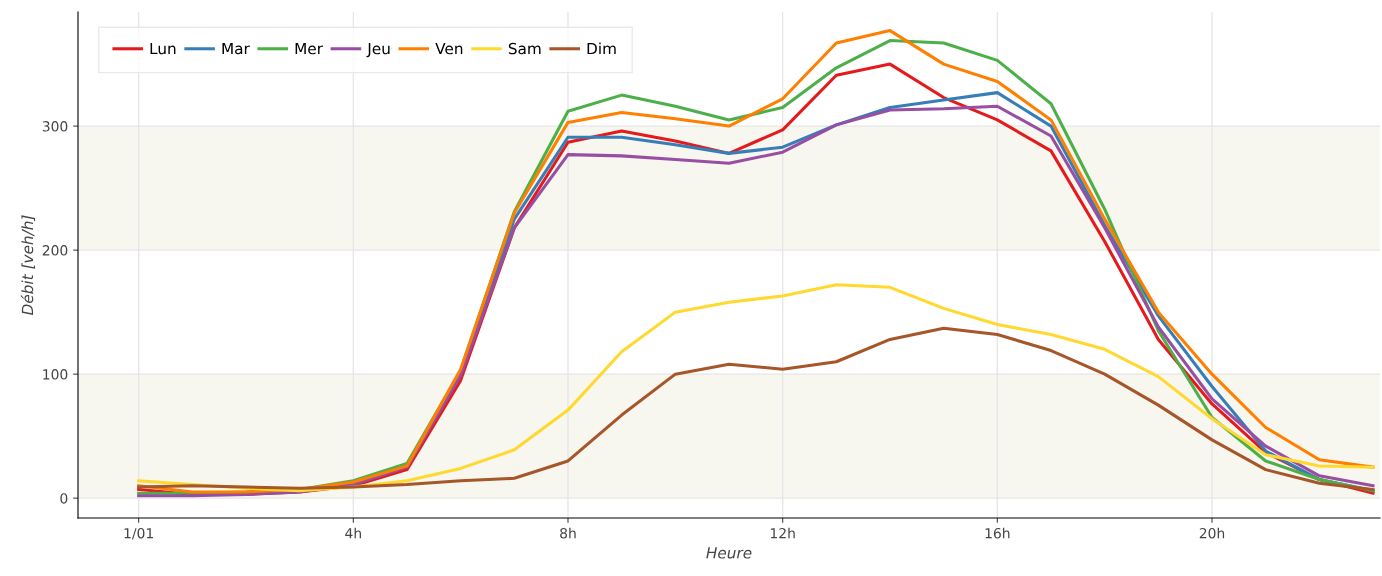 The image size is (1382, 576). Describe the element at coordinates (378, 50) in the screenshot. I see `legend-label: Jeu` at that location.